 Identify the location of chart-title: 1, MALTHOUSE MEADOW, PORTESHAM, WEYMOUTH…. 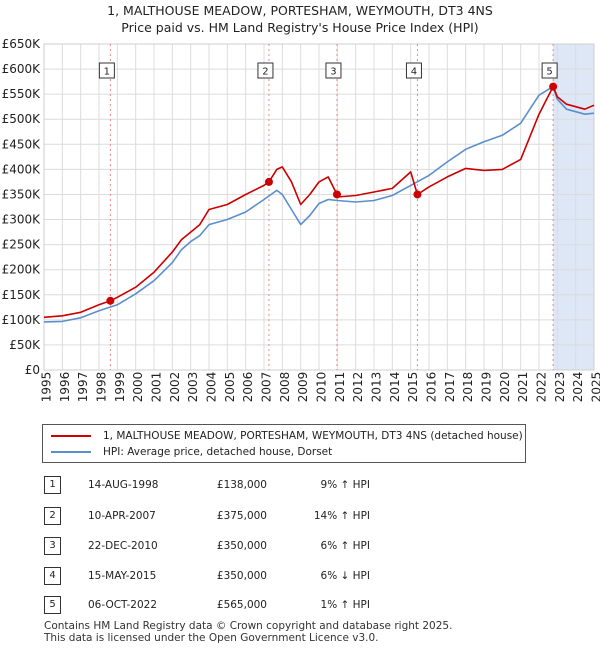
(300, 10).